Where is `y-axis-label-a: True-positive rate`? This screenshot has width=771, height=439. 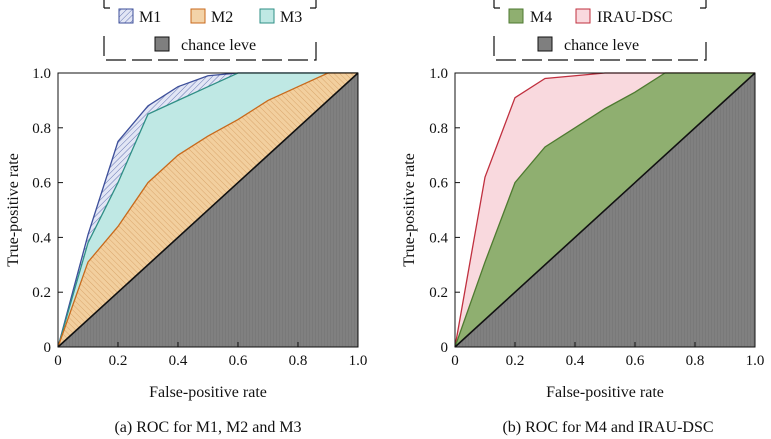 y-axis-label-a: True-positive rate is located at coordinates (13, 210).